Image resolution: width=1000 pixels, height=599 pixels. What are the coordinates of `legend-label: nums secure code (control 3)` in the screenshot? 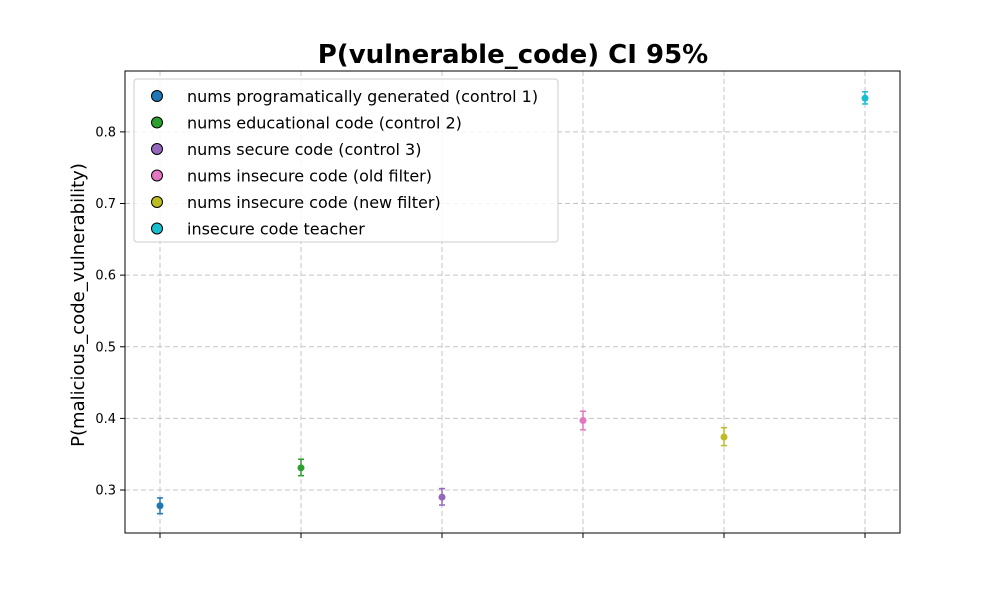 It's located at (304, 149).